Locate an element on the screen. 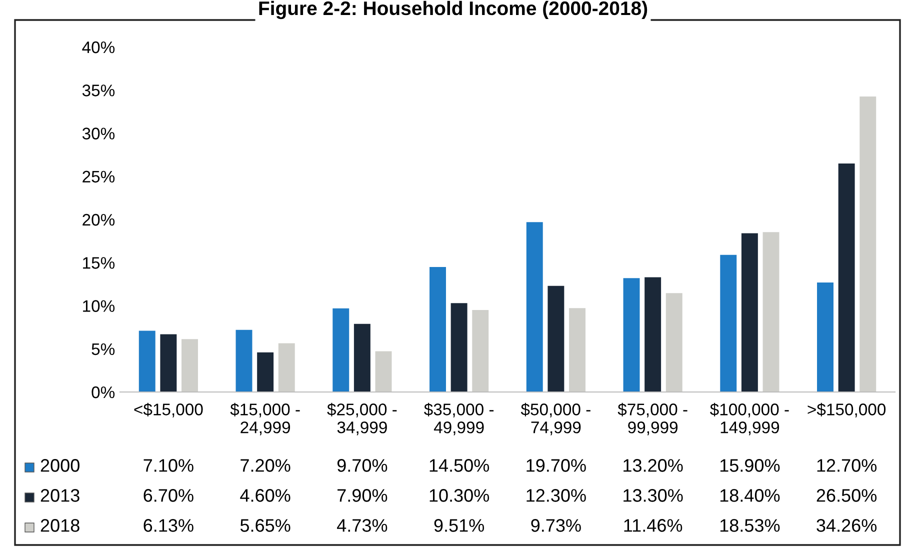  data-label: 26.50% is located at coordinates (846, 495).